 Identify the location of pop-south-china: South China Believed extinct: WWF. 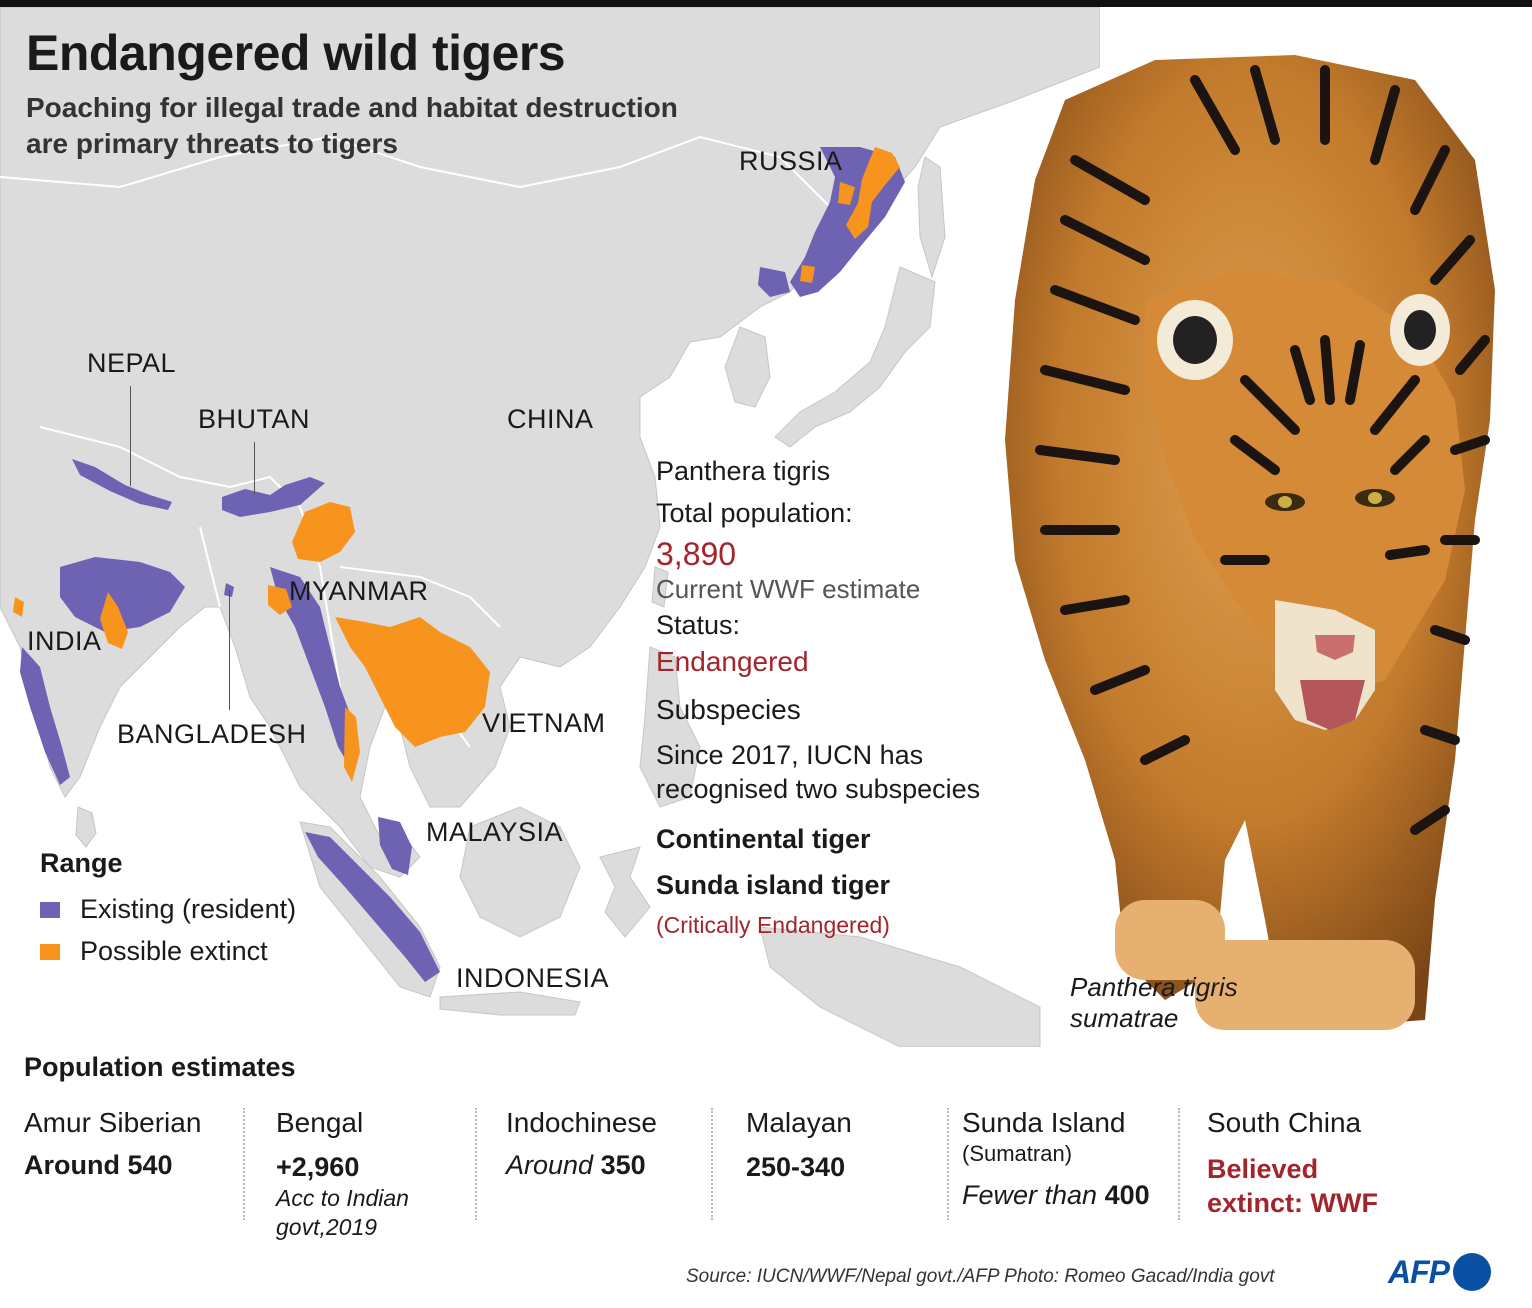
(1292, 1163).